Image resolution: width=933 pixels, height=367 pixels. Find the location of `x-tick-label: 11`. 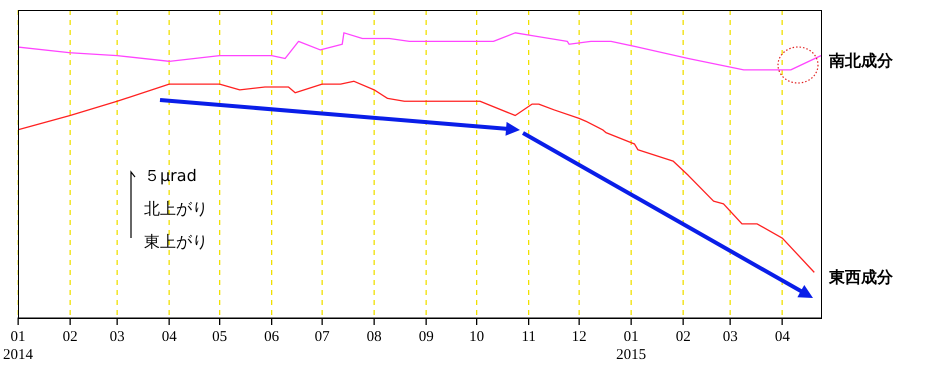

x-tick-label: 11 is located at coordinates (528, 336).